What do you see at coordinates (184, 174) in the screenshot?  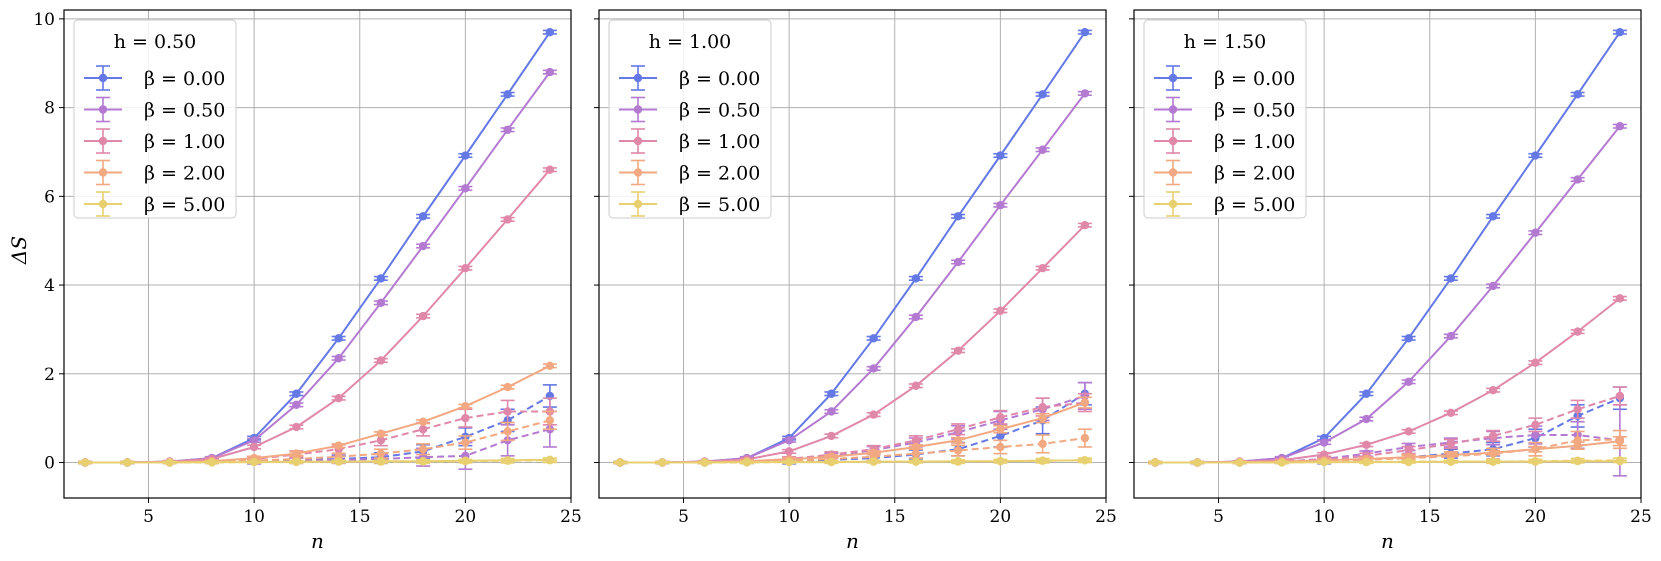 I see `legend-label: β = 2.00` at bounding box center [184, 174].